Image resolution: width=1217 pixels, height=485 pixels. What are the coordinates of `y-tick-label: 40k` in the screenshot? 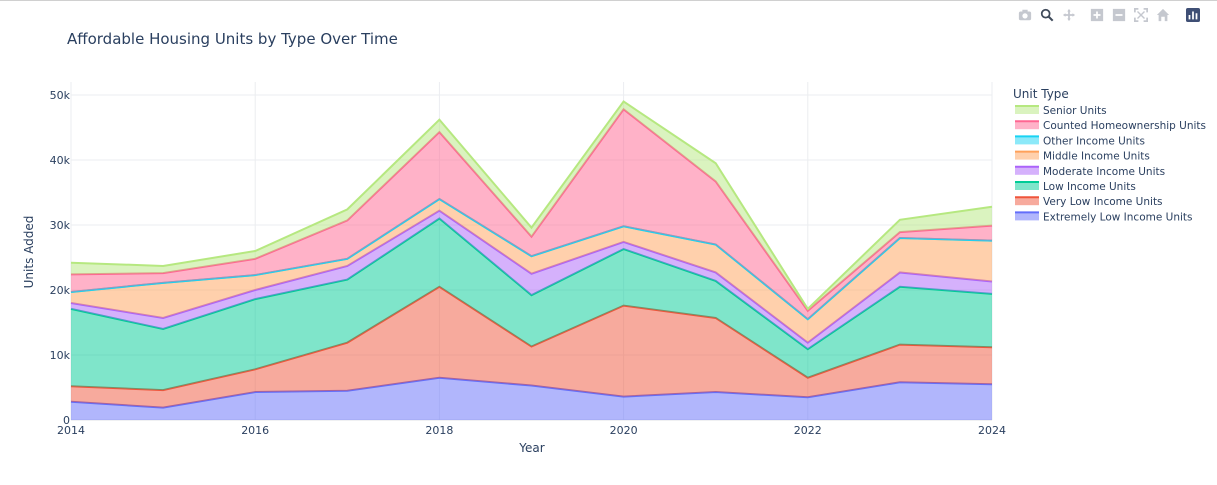 It's located at (60, 160).